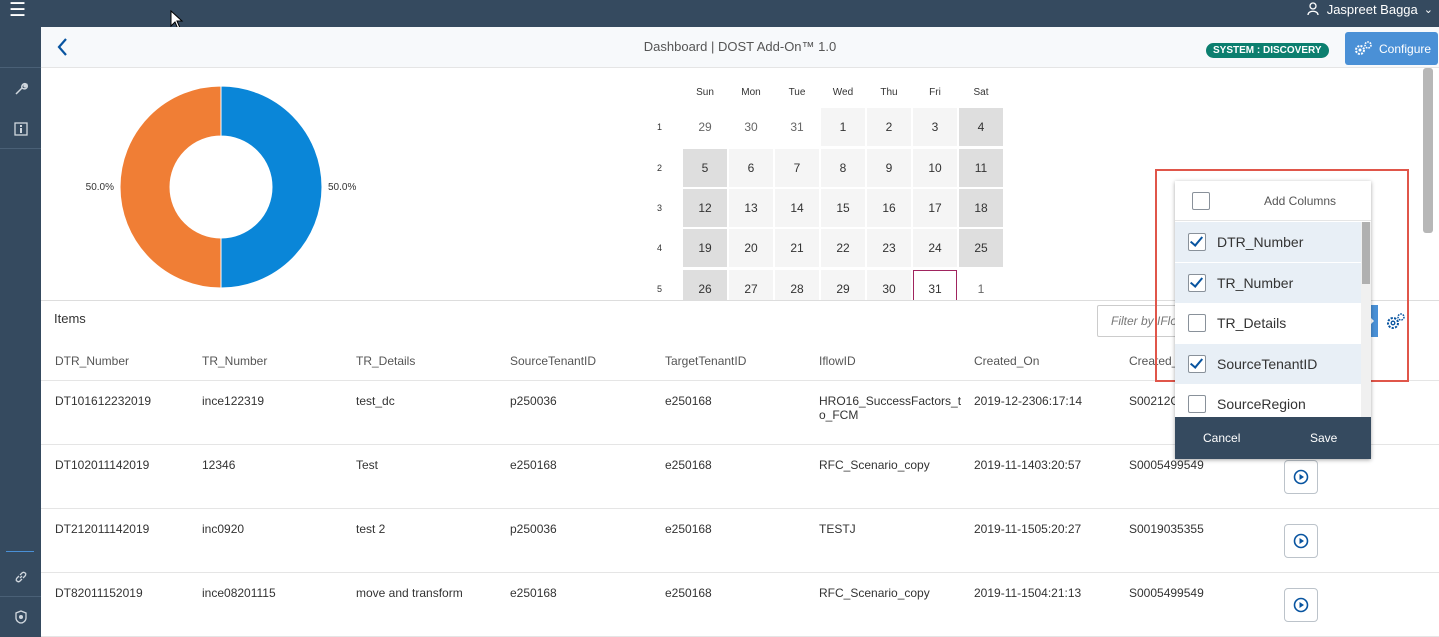  What do you see at coordinates (63, 47) in the screenshot?
I see `back-arrow-icon` at bounding box center [63, 47].